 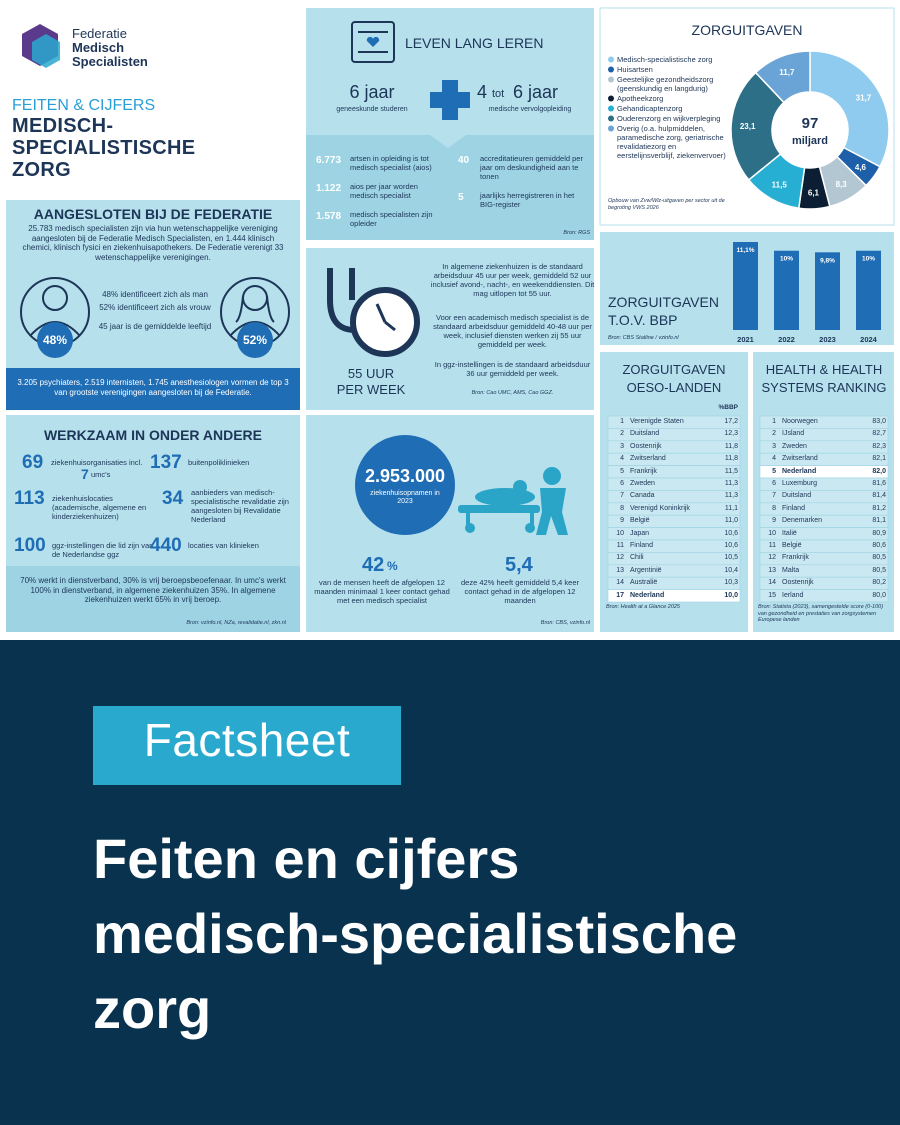 I want to click on country: Verenigde Staten, so click(x=657, y=421).